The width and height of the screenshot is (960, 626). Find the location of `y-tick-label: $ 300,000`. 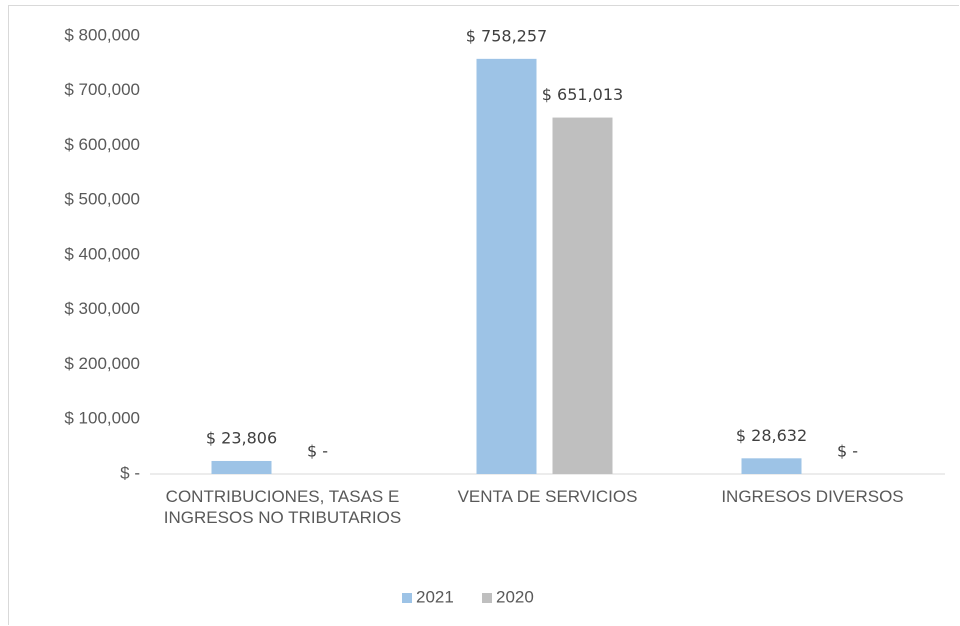

y-tick-label: $ 300,000 is located at coordinates (102, 308).